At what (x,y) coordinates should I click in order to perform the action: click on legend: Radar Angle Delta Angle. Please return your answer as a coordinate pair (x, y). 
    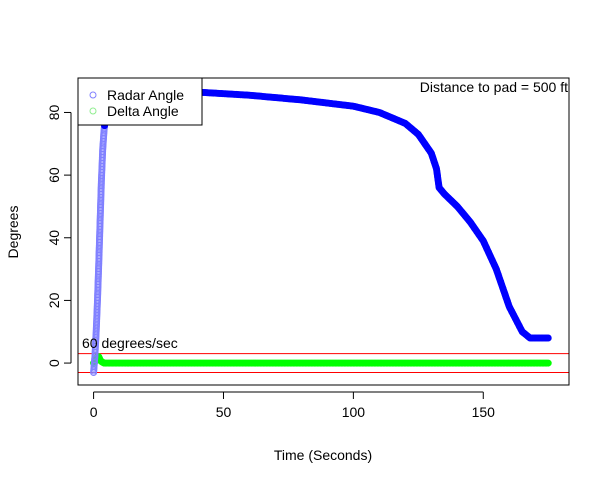
    Looking at the image, I should click on (140, 101).